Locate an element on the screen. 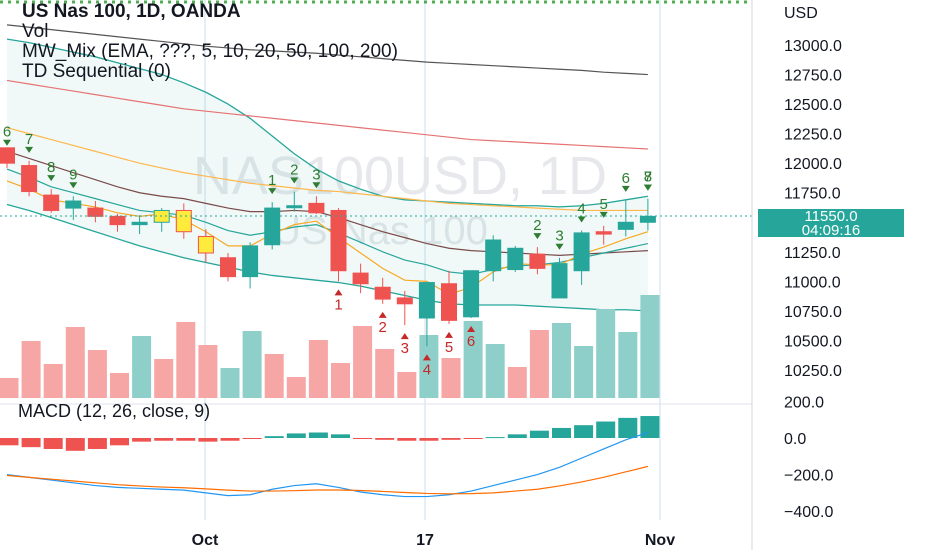 This screenshot has height=555, width=932. price-axis-label: 10250.0 is located at coordinates (813, 371).